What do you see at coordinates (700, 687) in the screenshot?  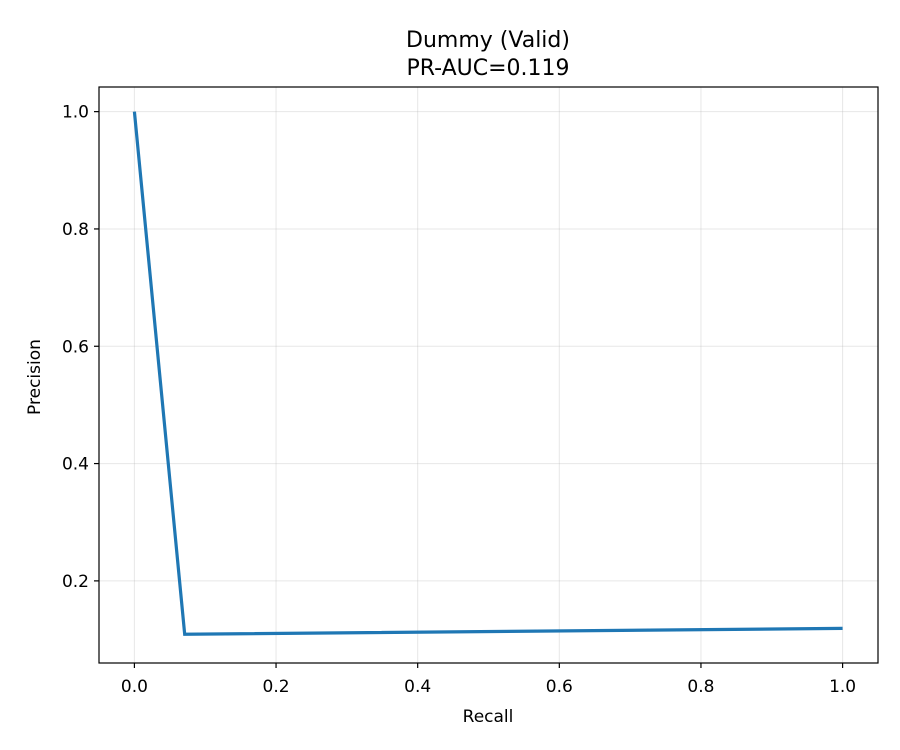 I see `x-tick-label: 0.8` at bounding box center [700, 687].